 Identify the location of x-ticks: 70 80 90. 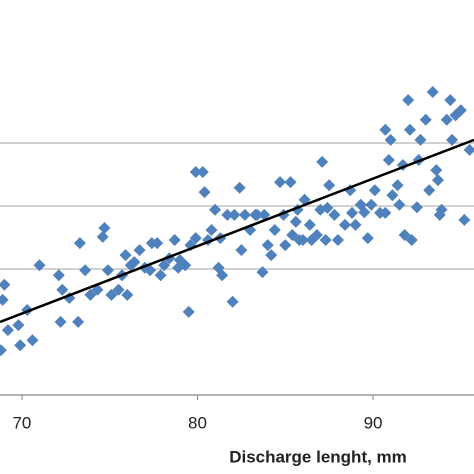
(197, 413).